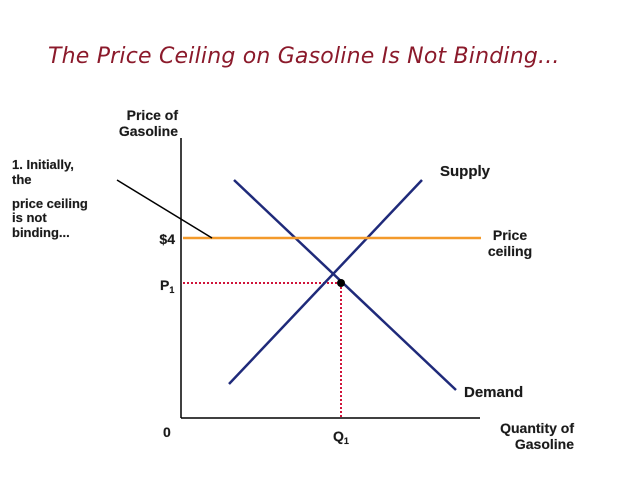 This screenshot has height=479, width=638. Describe the element at coordinates (50, 203) in the screenshot. I see `annotation-line3: price ceiling` at that location.